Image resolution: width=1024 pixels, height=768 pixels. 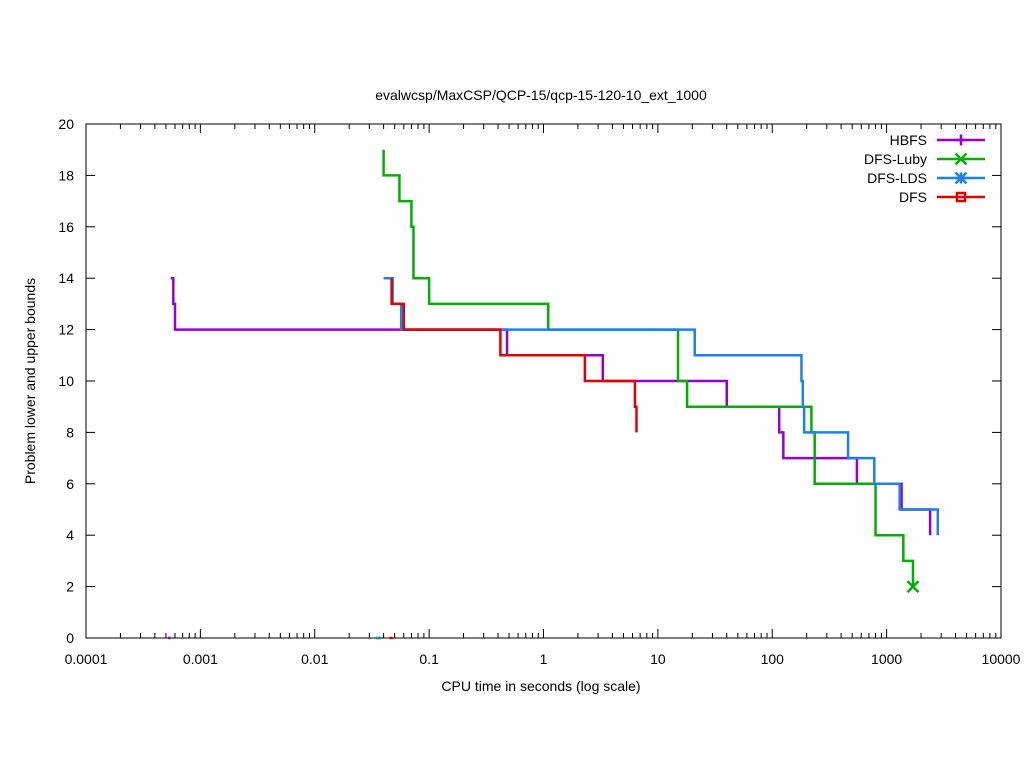 What do you see at coordinates (429, 659) in the screenshot?
I see `x-tick-label: 0.1` at bounding box center [429, 659].